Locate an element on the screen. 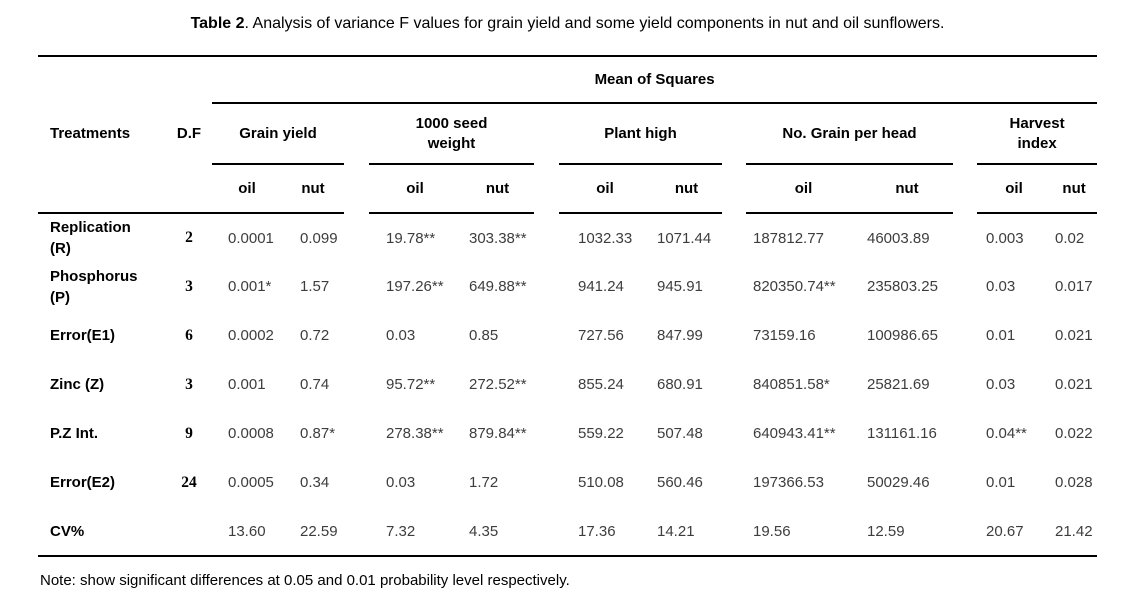 This screenshot has width=1128, height=606. value-cell: 197366.53 is located at coordinates (788, 482).